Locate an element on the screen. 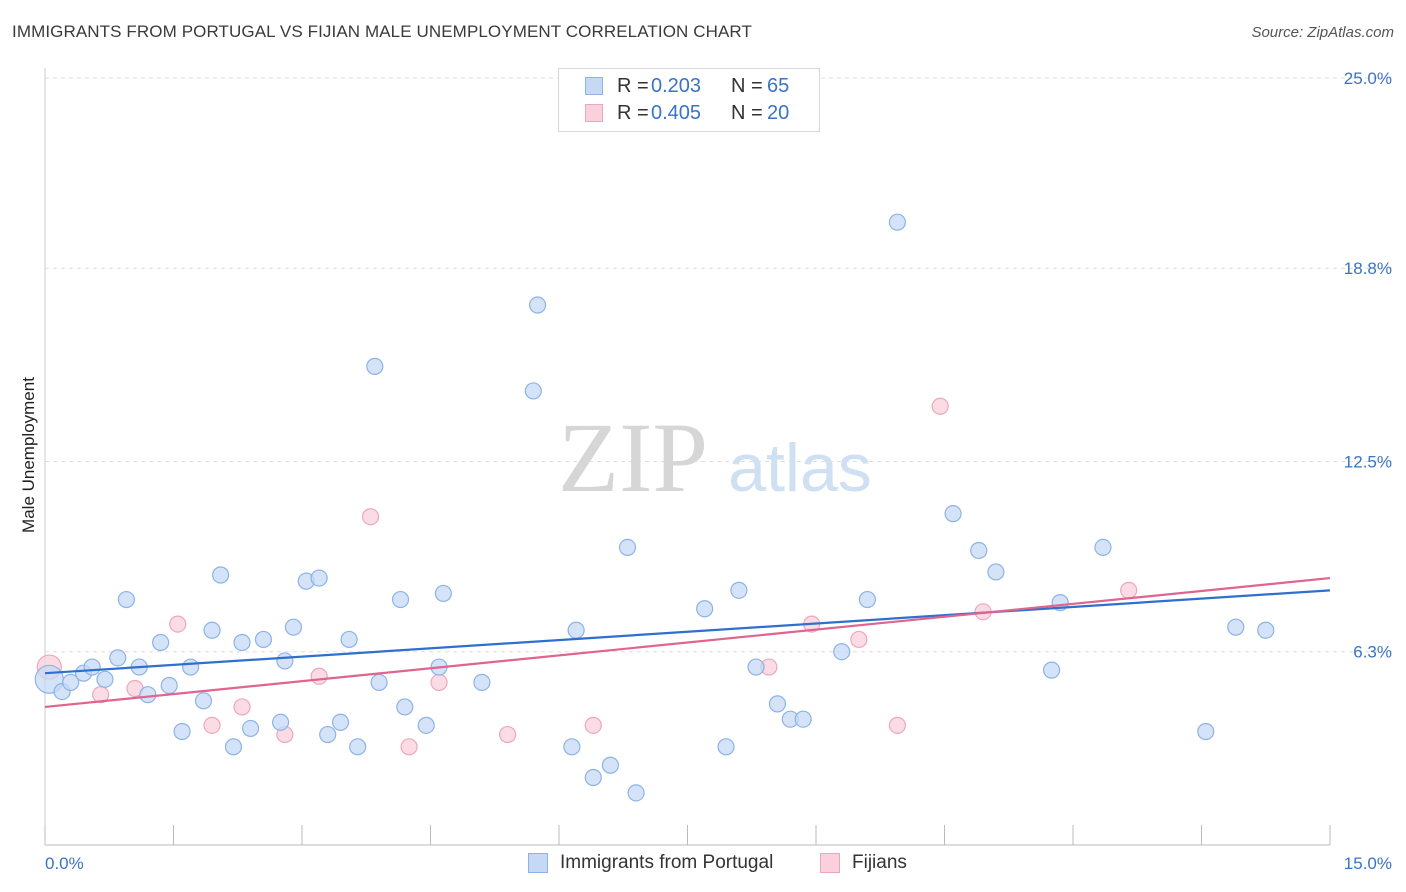 Image resolution: width=1406 pixels, height=892 pixels. n-value: 65 is located at coordinates (778, 86).